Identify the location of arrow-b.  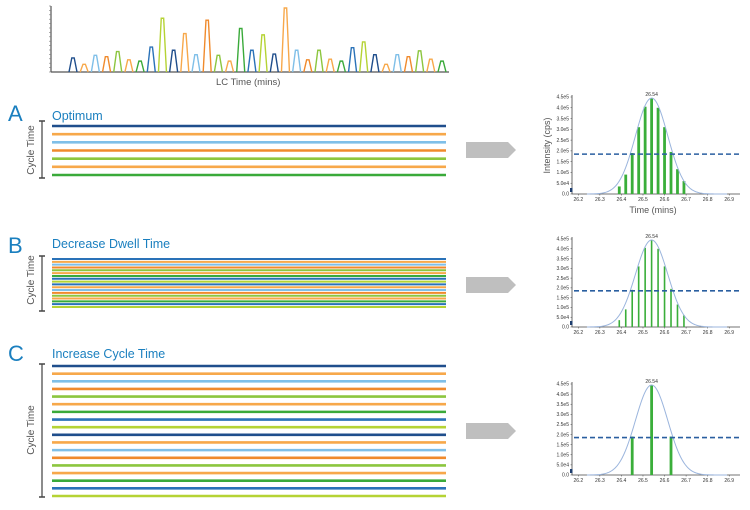
(491, 285).